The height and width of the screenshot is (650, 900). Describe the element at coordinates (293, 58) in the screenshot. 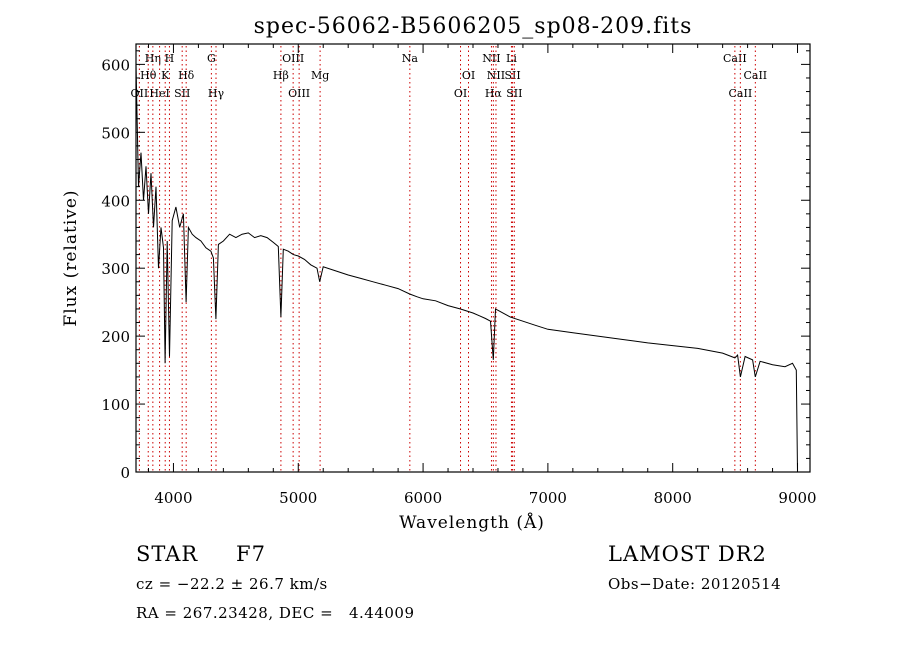

I see `line-label-11: OIII` at that location.